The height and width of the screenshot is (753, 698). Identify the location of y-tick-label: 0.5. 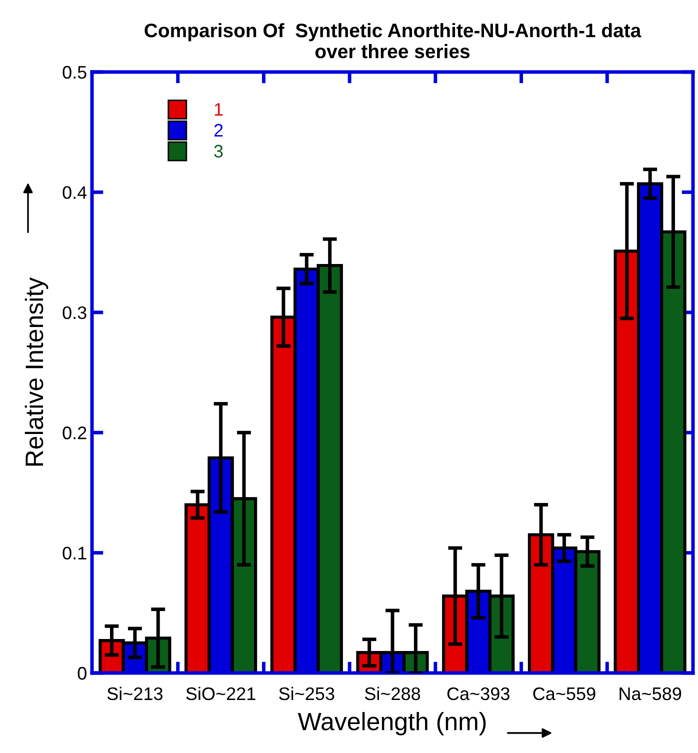
(74, 72).